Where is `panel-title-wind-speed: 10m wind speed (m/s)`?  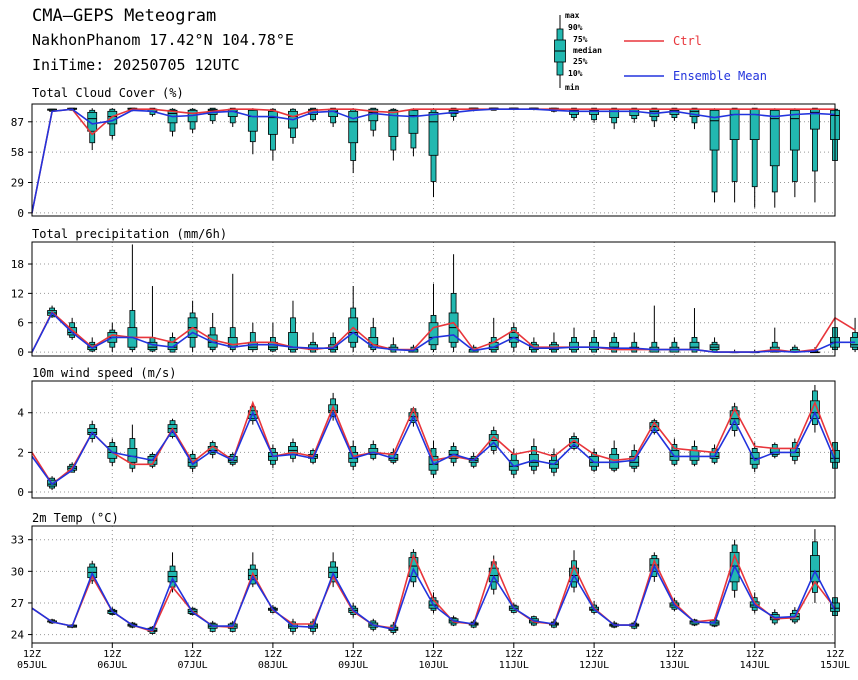
panel-title-wind-speed: 10m wind speed (m/s) is located at coordinates (104, 373).